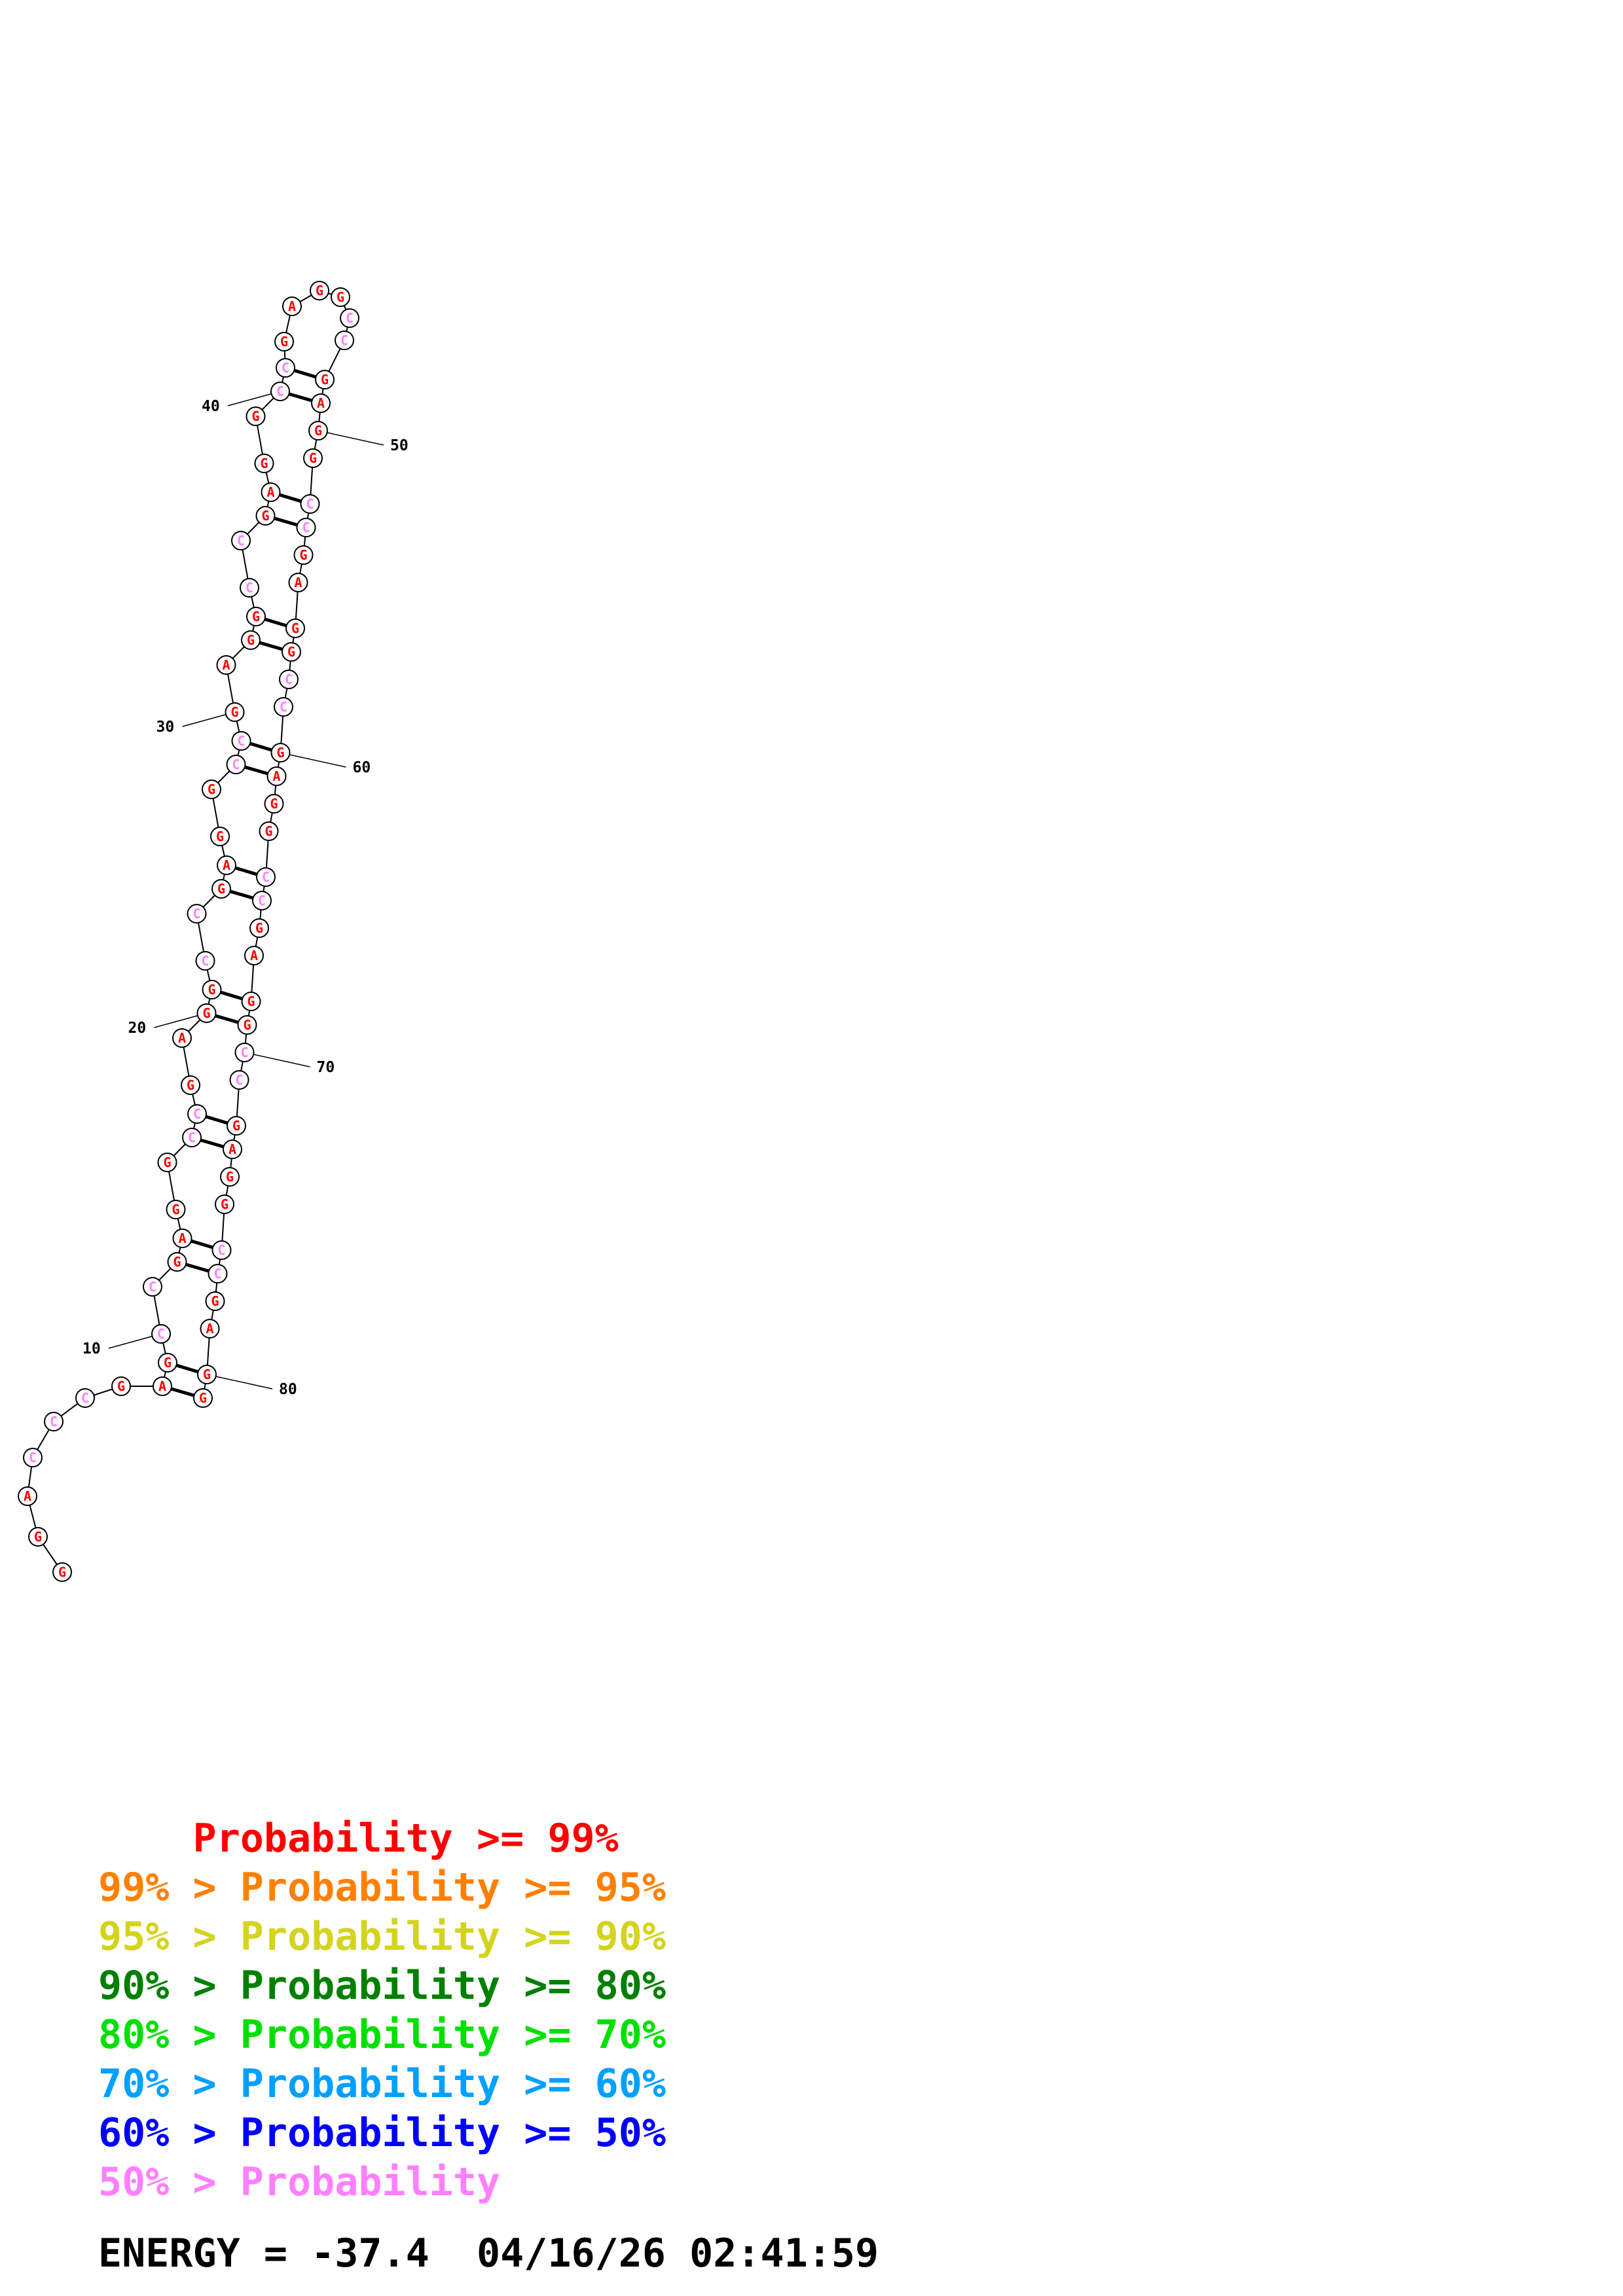  Describe the element at coordinates (405, 1838) in the screenshot. I see `legend-label: Probability >= 99%` at that location.